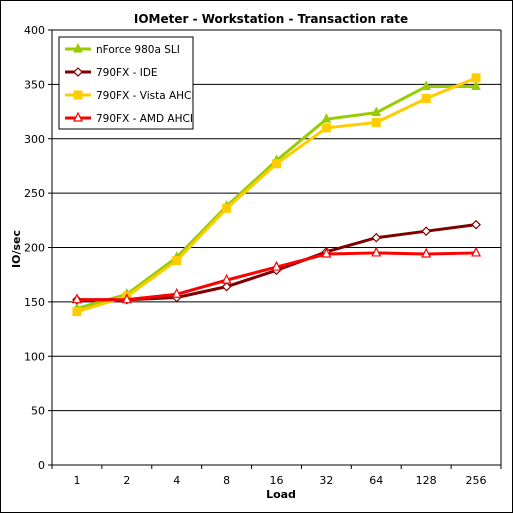 The image size is (513, 513). I want to click on x-tick-label: 16, so click(277, 480).